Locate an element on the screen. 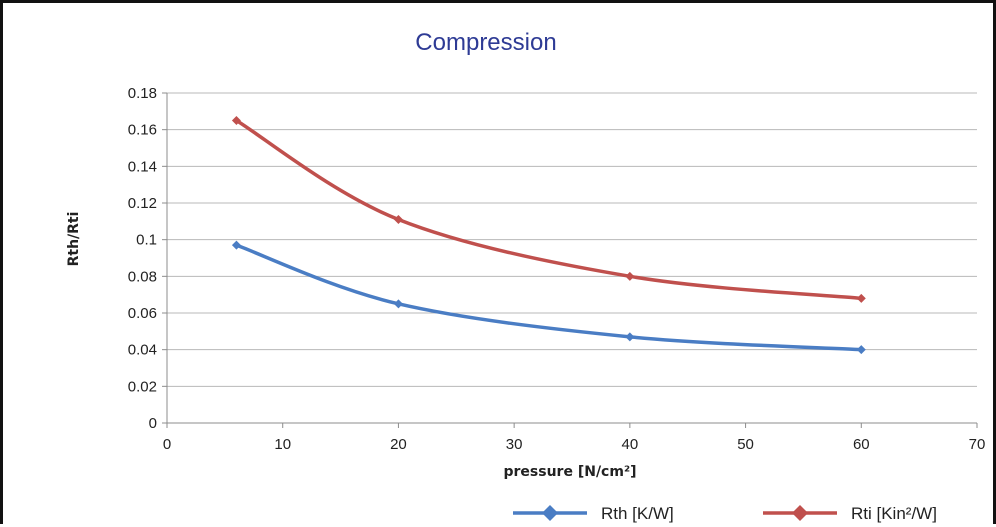 This screenshot has width=996, height=527. x-tick-label: 0 is located at coordinates (167, 444).